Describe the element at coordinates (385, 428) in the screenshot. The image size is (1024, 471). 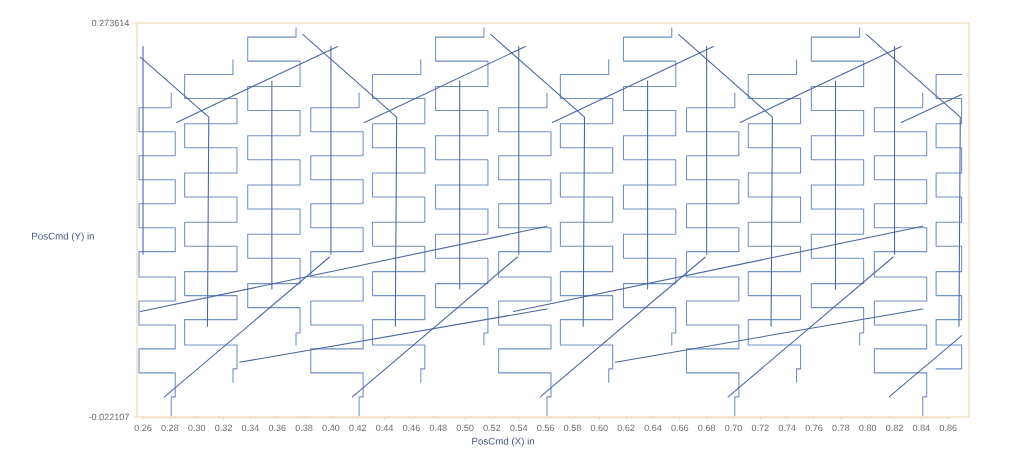
I see `x-tick-label: 0.44` at that location.